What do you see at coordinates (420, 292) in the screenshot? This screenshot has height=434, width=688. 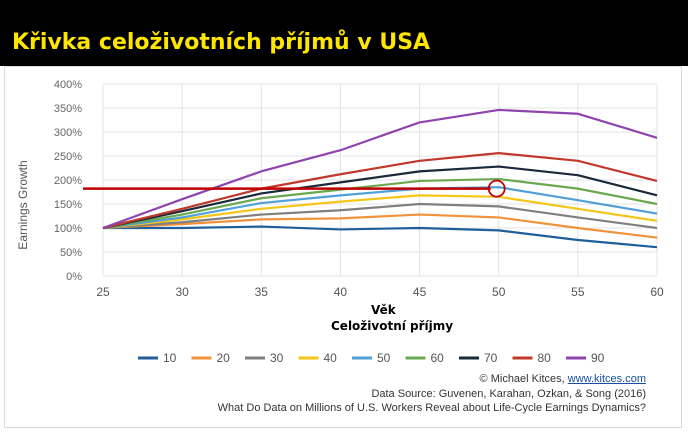 I see `x-tick-label: 45` at bounding box center [420, 292].